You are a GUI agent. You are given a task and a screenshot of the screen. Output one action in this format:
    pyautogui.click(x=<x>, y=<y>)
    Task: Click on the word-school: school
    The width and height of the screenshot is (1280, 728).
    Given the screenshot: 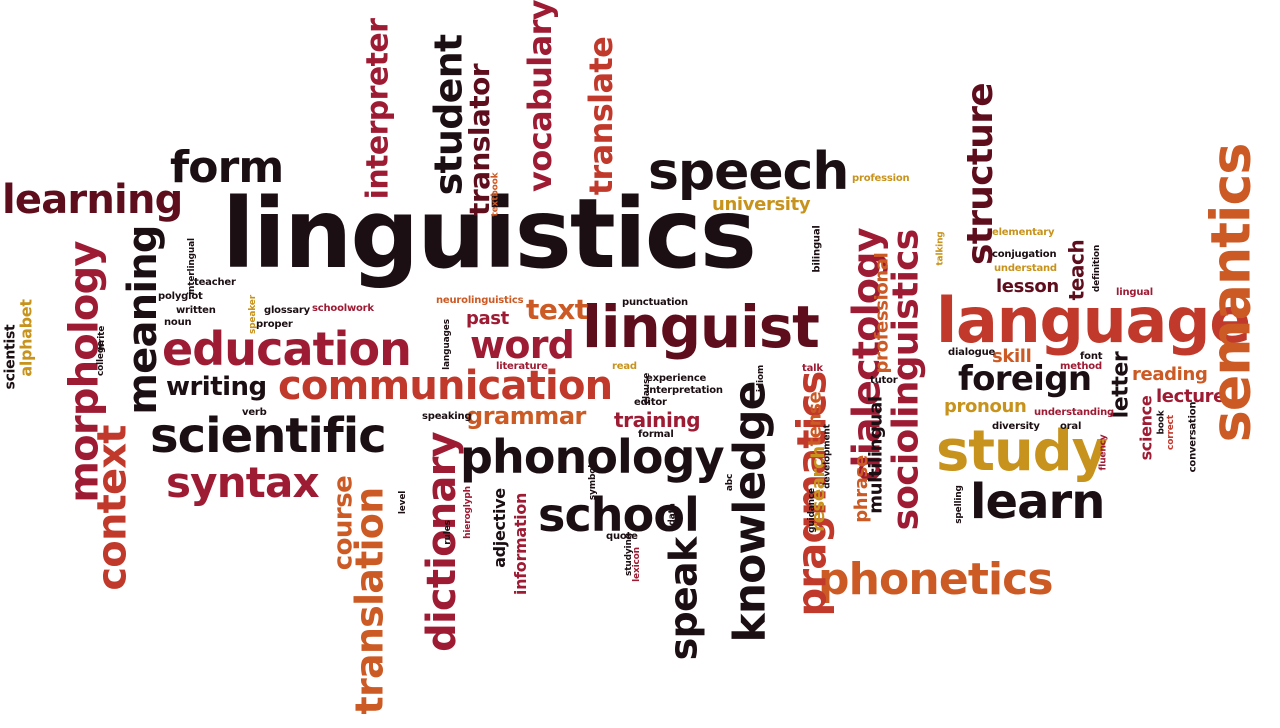 What is the action you would take?
    pyautogui.click(x=619, y=515)
    